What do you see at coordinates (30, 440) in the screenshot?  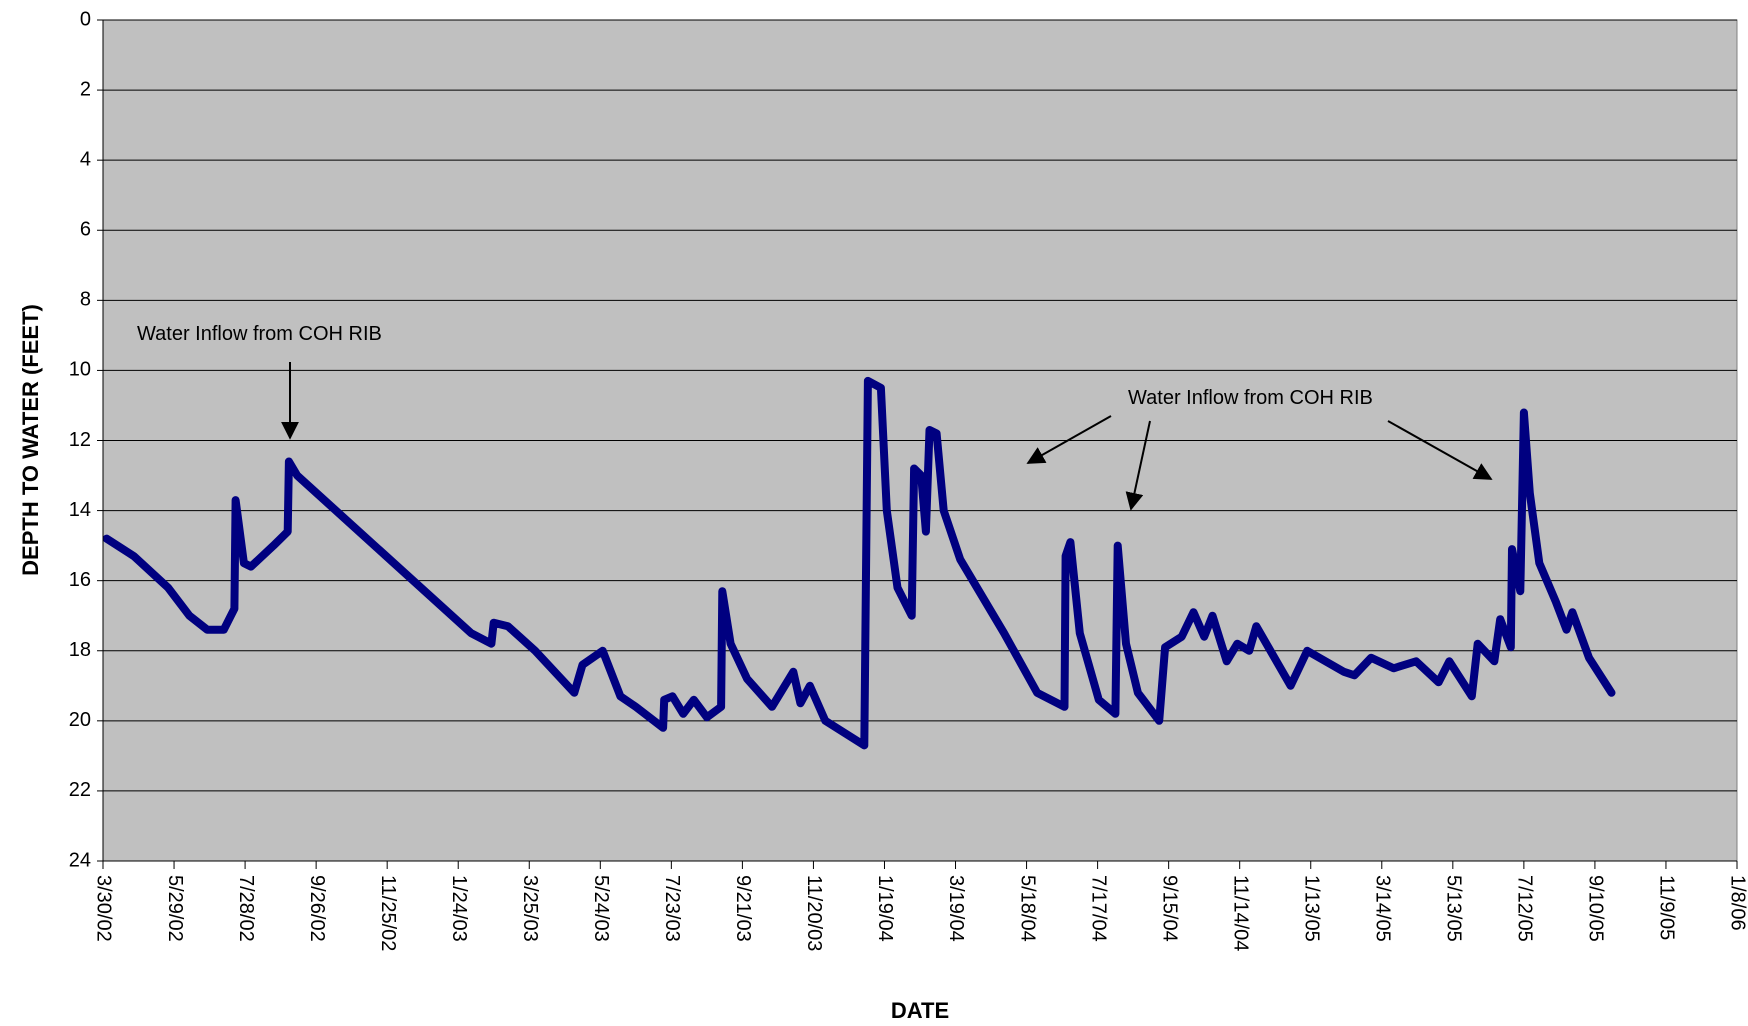 I see `y-axis-label: DEPTH TO WATER (FEET)` at bounding box center [30, 440].